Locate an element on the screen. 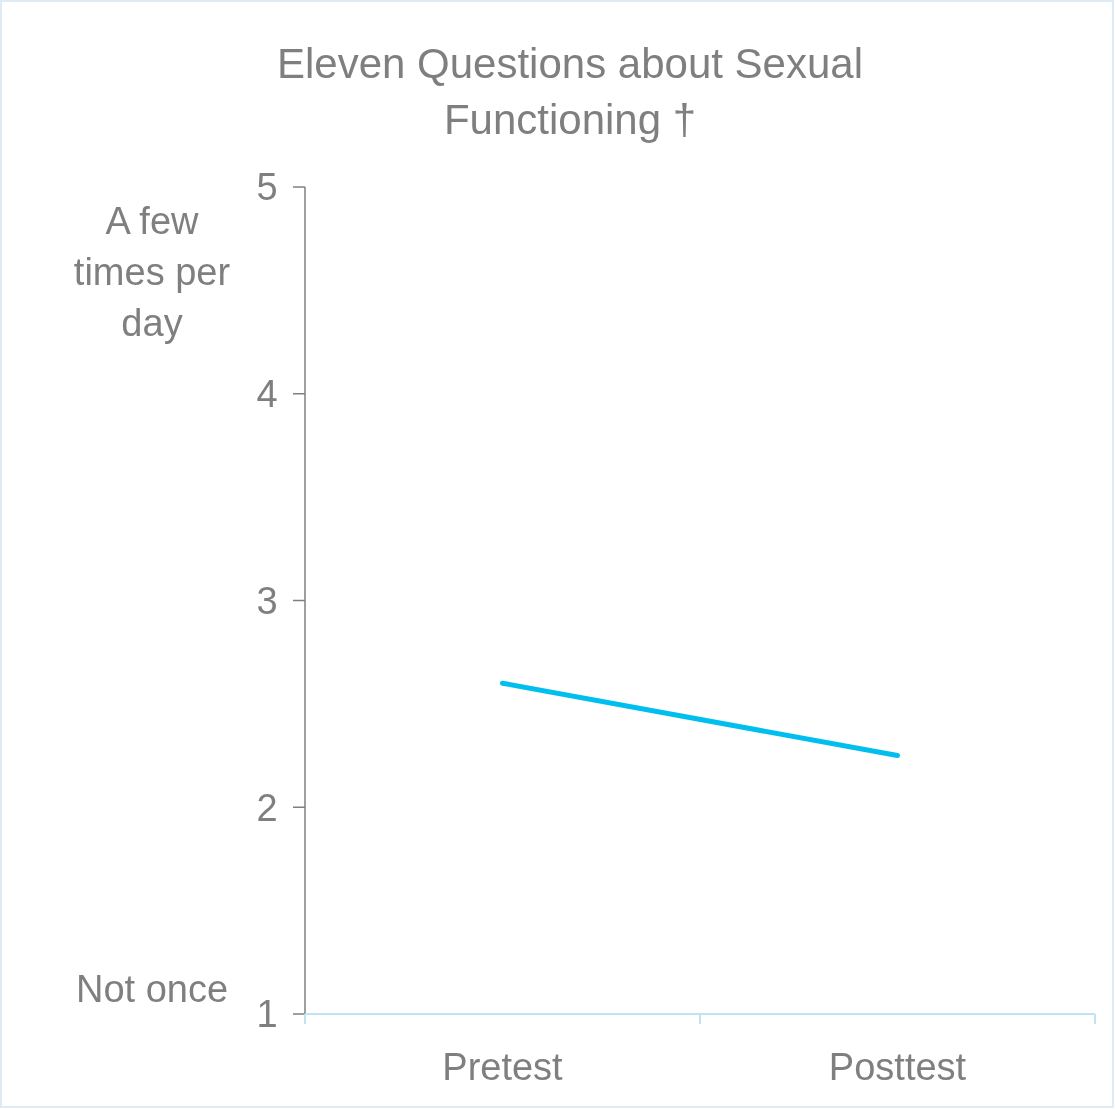  text: A few times per day is located at coordinates (152, 272).